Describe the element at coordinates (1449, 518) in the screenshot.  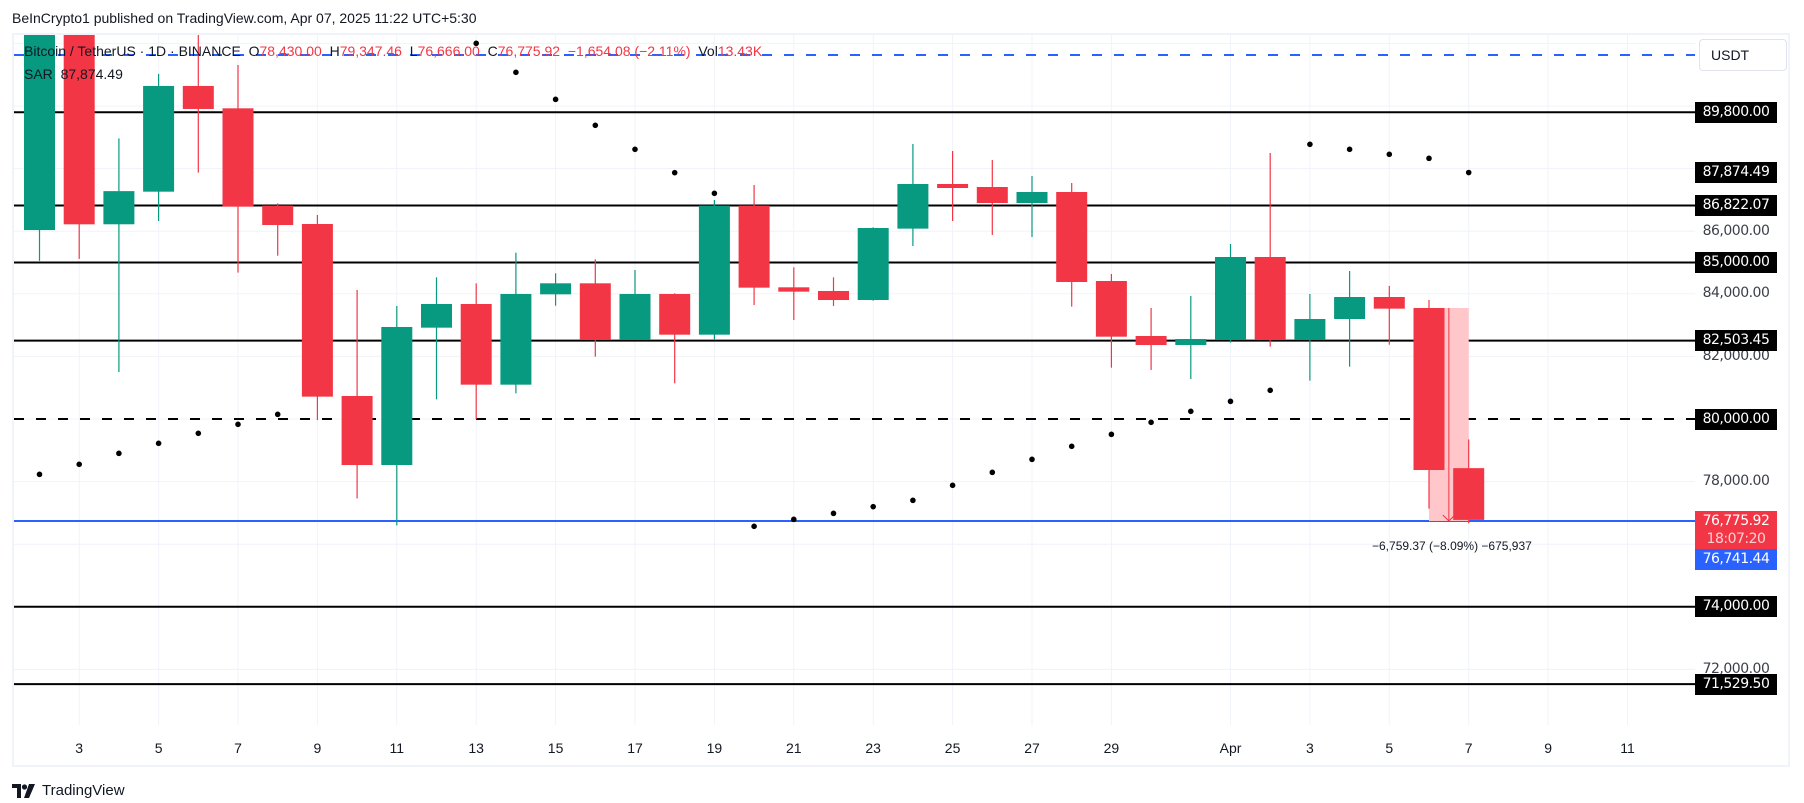
I see `measure-arrow-head` at that location.